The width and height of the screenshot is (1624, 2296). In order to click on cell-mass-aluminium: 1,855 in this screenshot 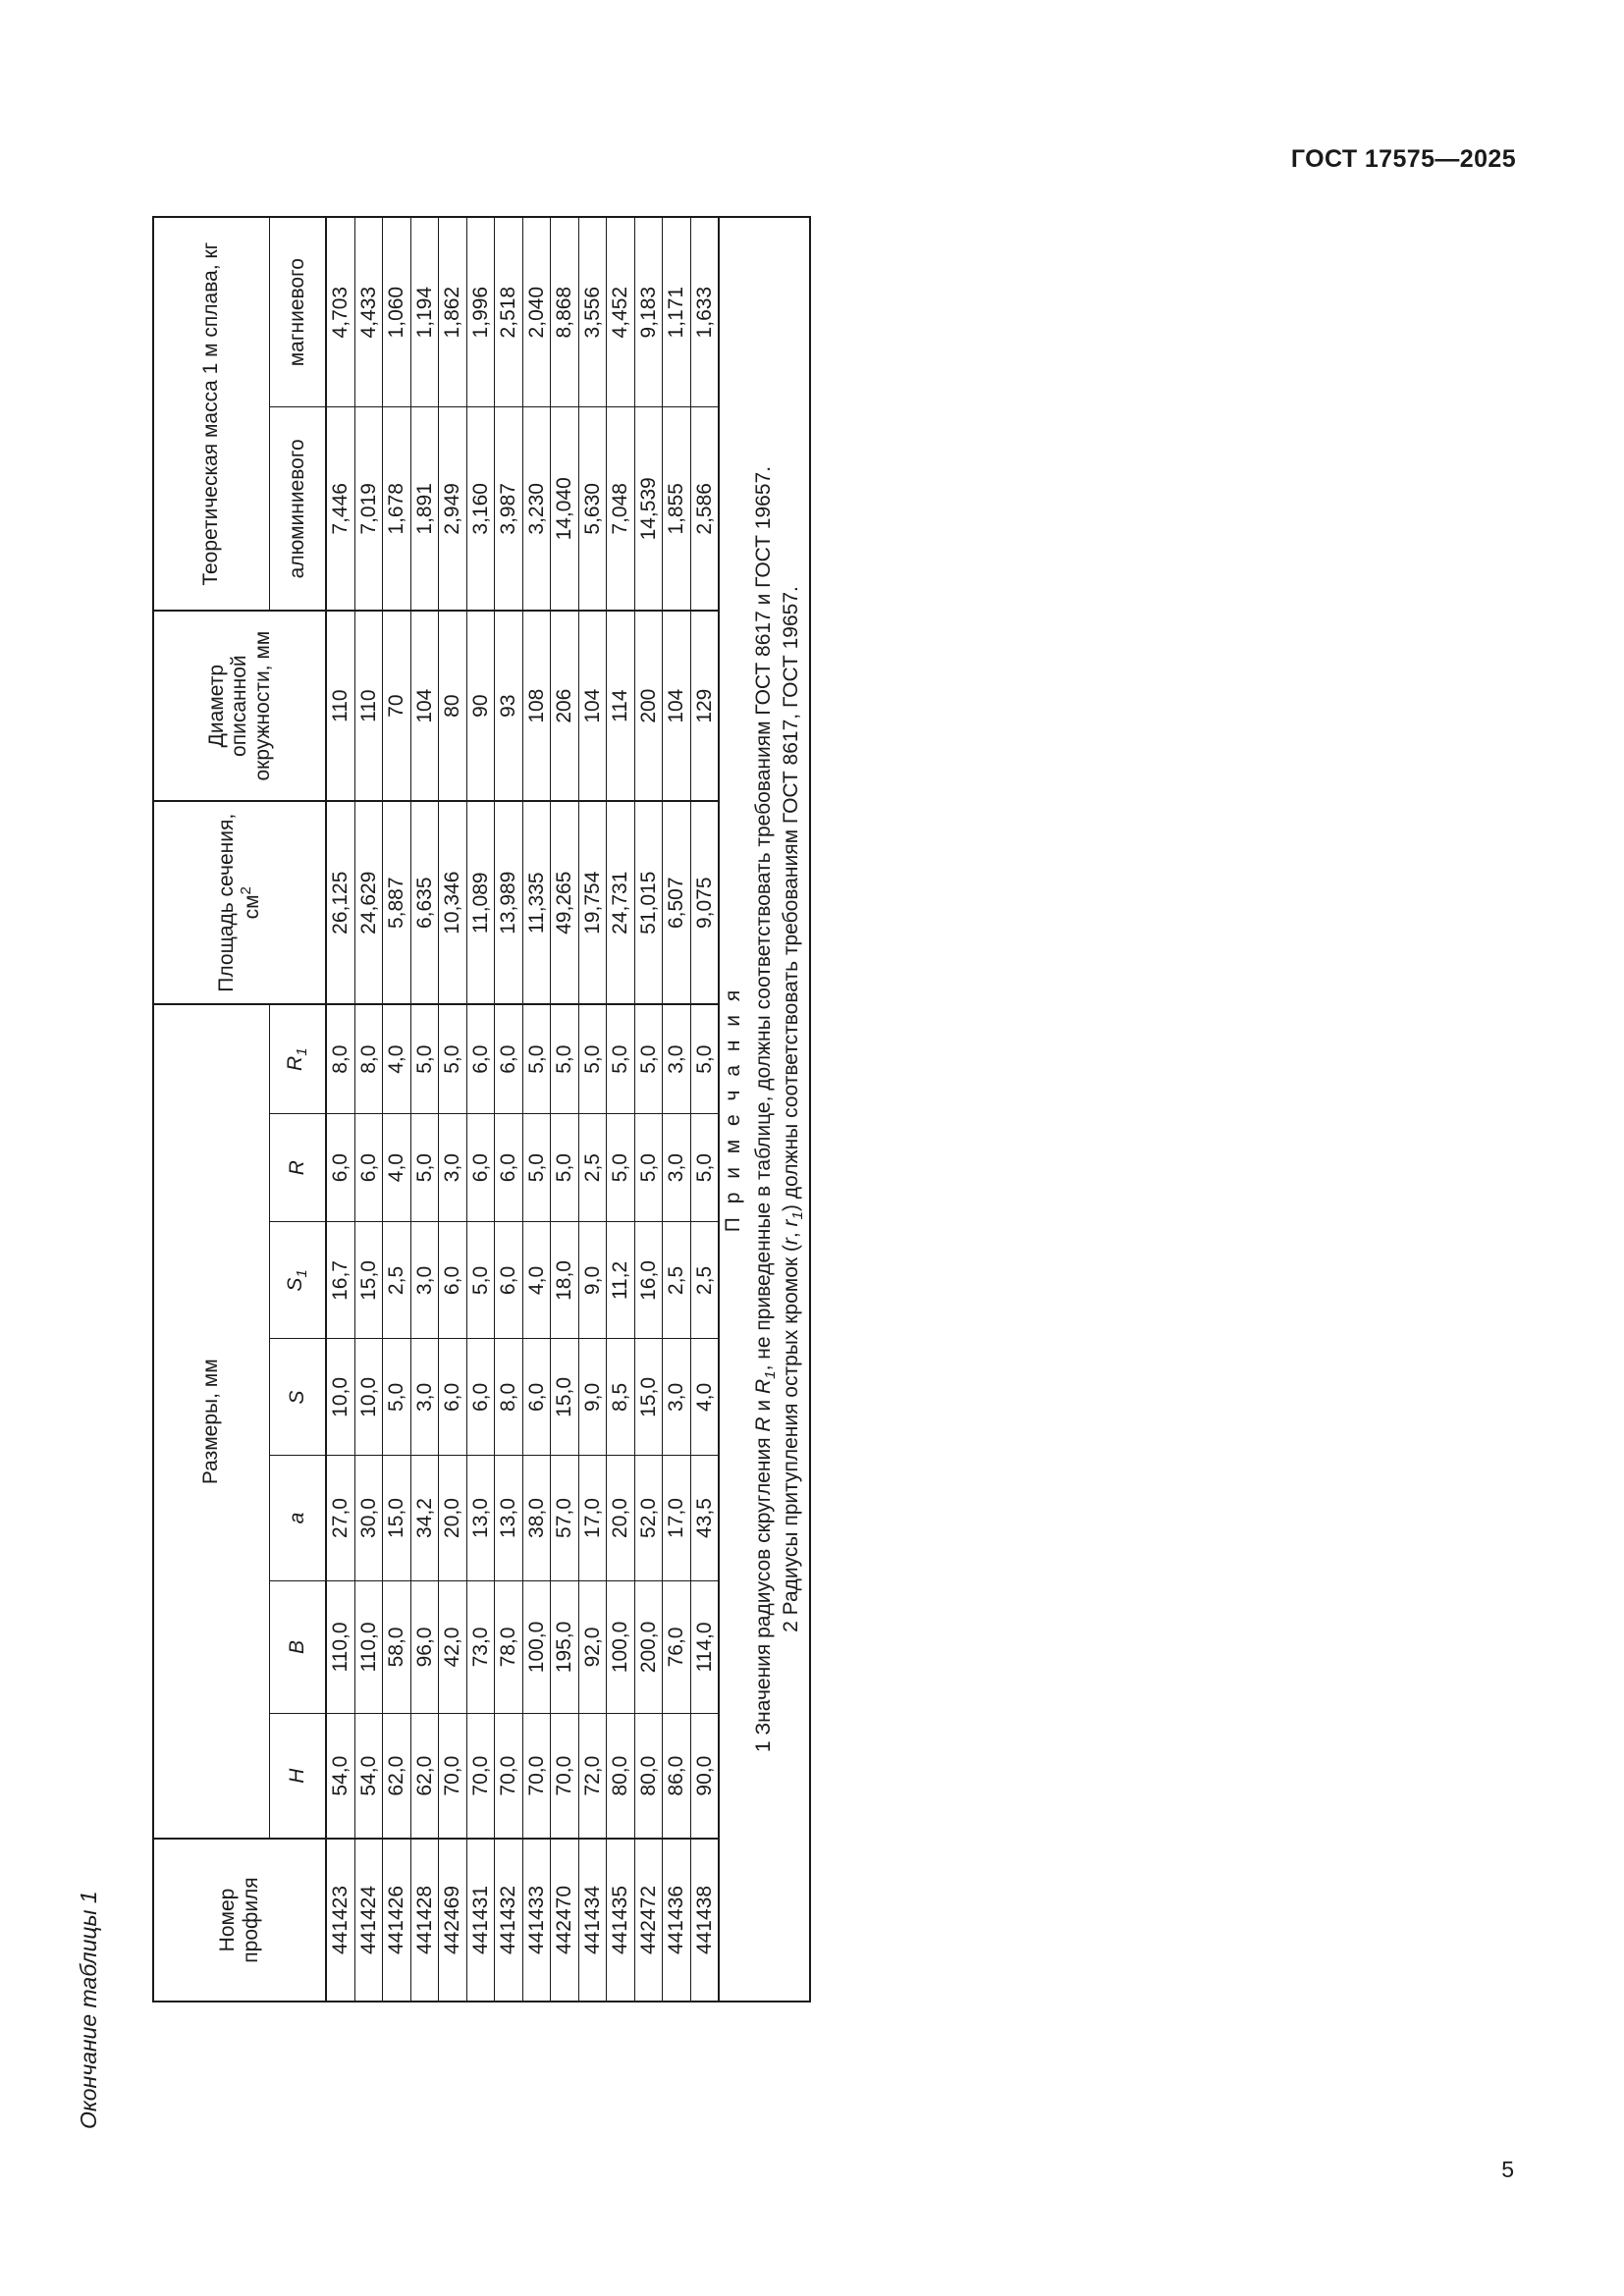, I will do `click(676, 509)`.